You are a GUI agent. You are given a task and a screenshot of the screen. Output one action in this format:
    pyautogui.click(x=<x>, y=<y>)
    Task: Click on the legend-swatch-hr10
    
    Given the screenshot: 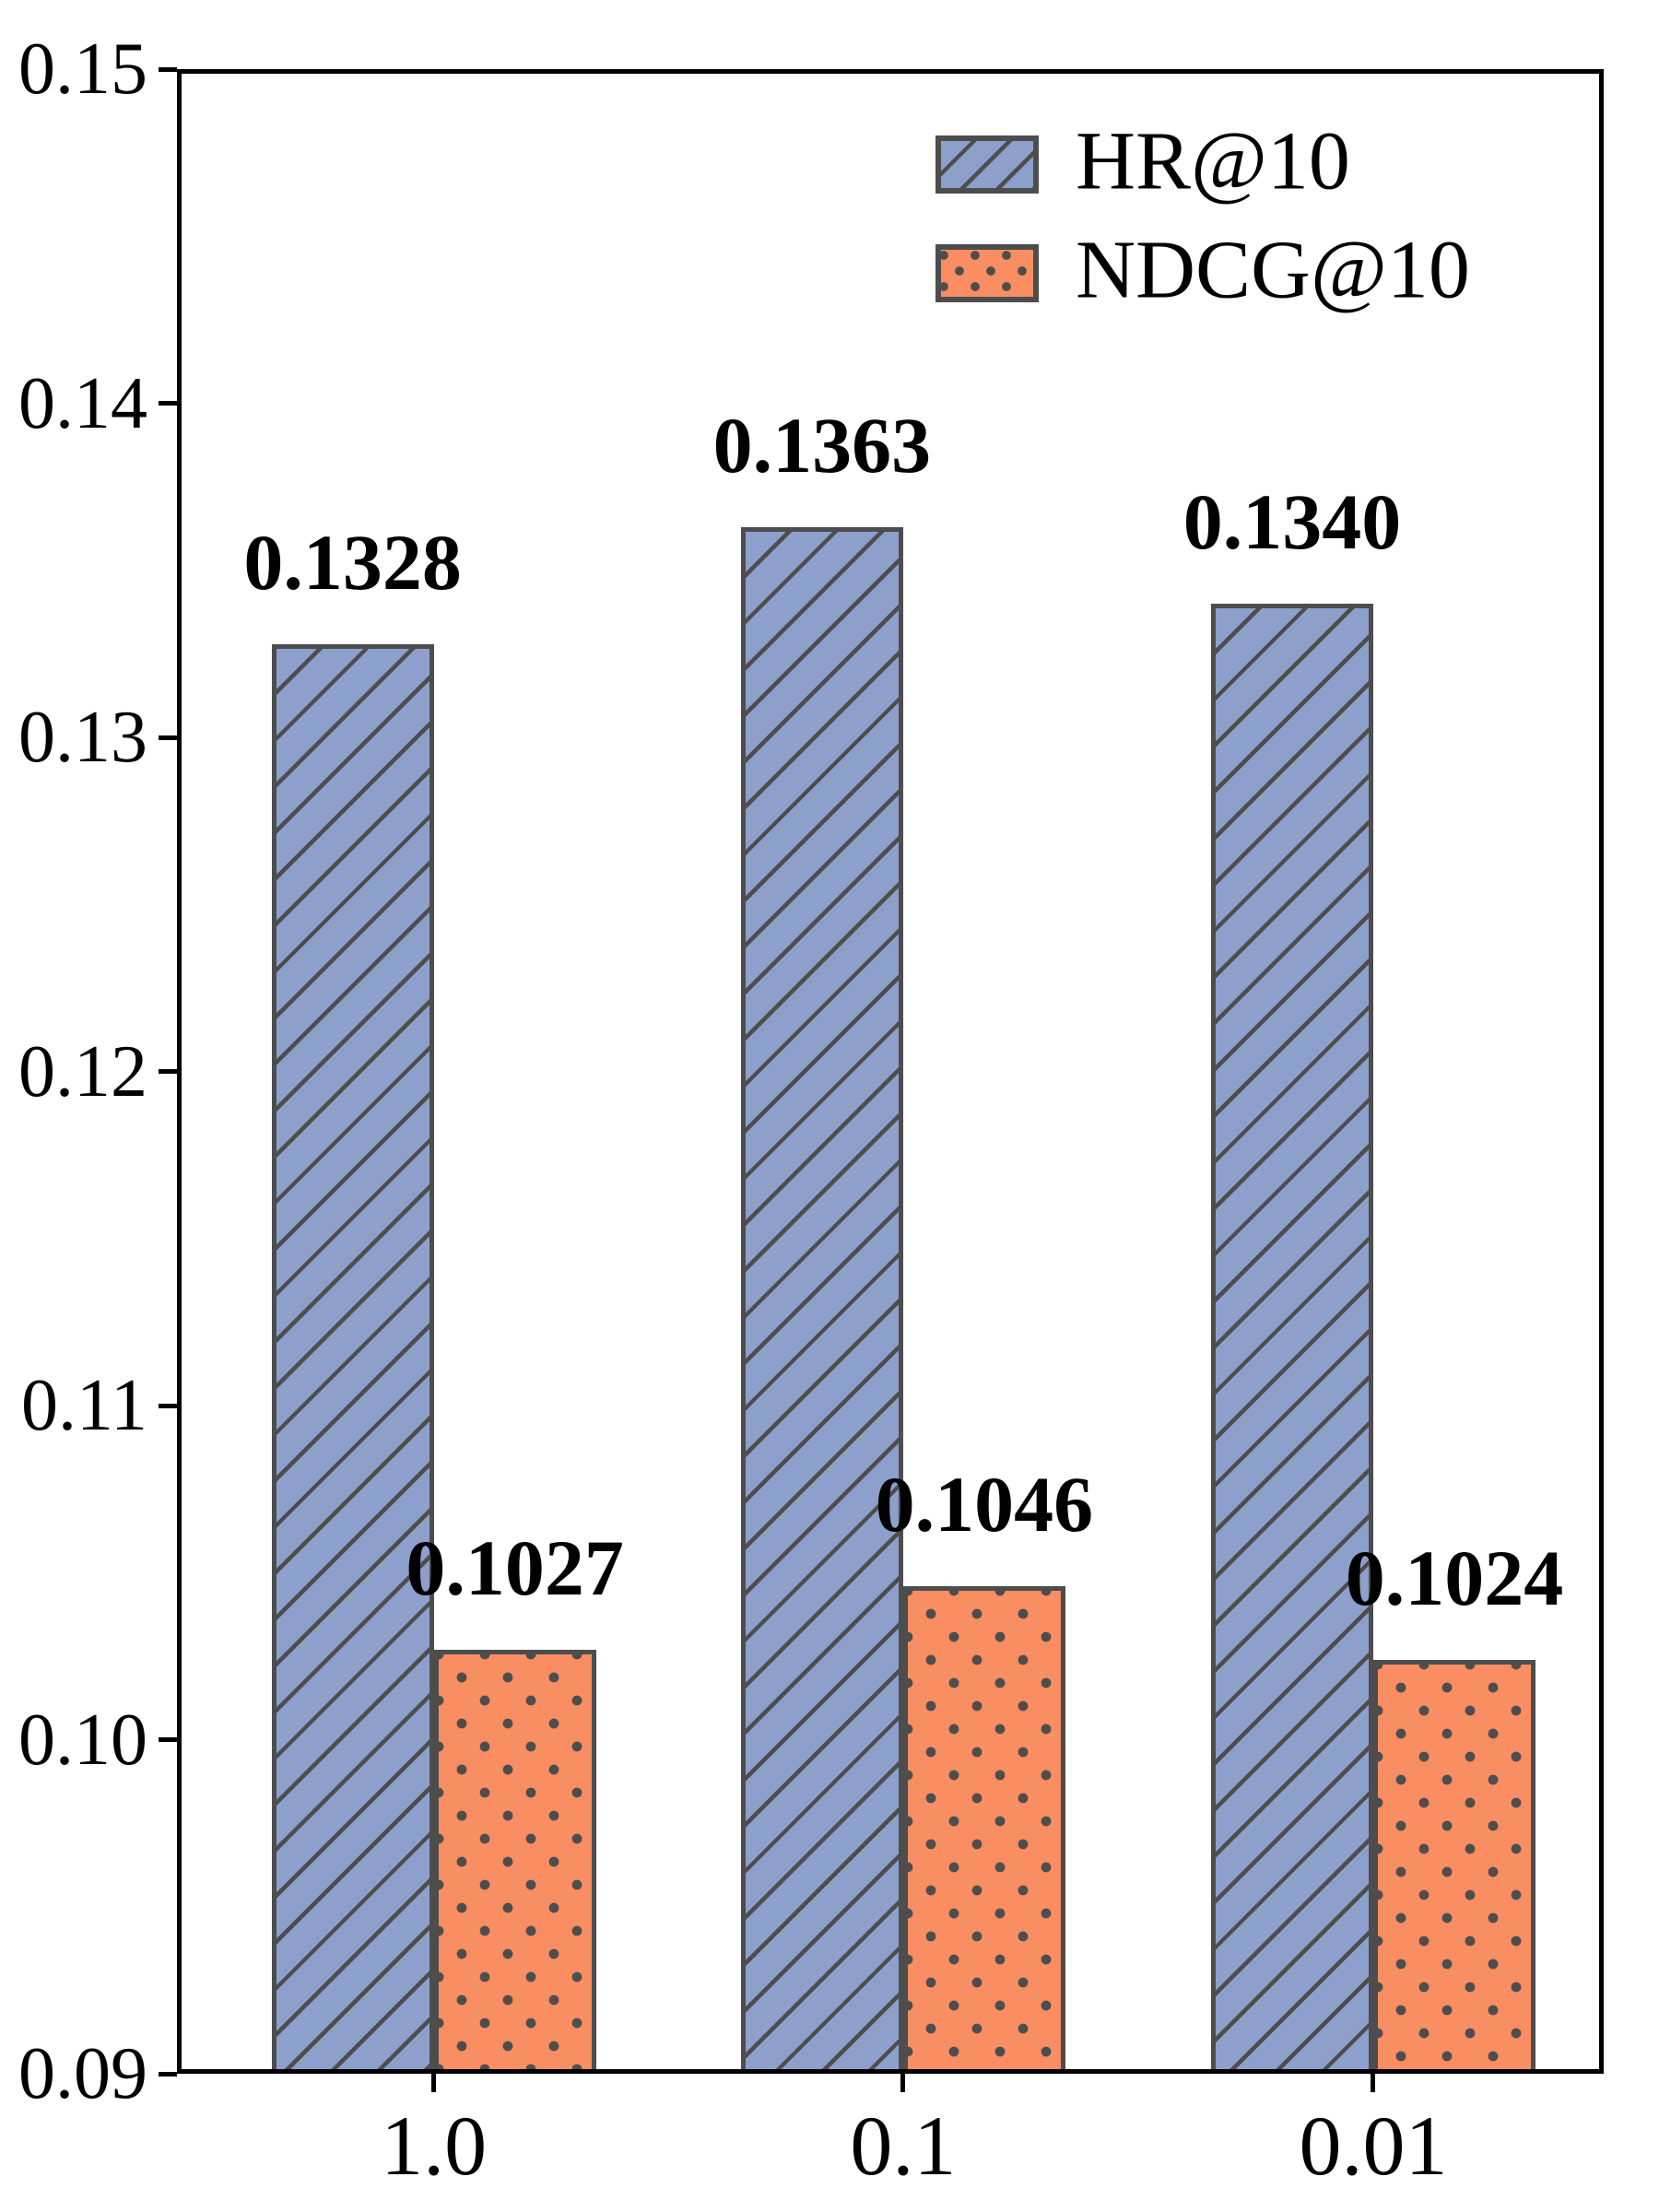 What is the action you would take?
    pyautogui.click(x=987, y=164)
    